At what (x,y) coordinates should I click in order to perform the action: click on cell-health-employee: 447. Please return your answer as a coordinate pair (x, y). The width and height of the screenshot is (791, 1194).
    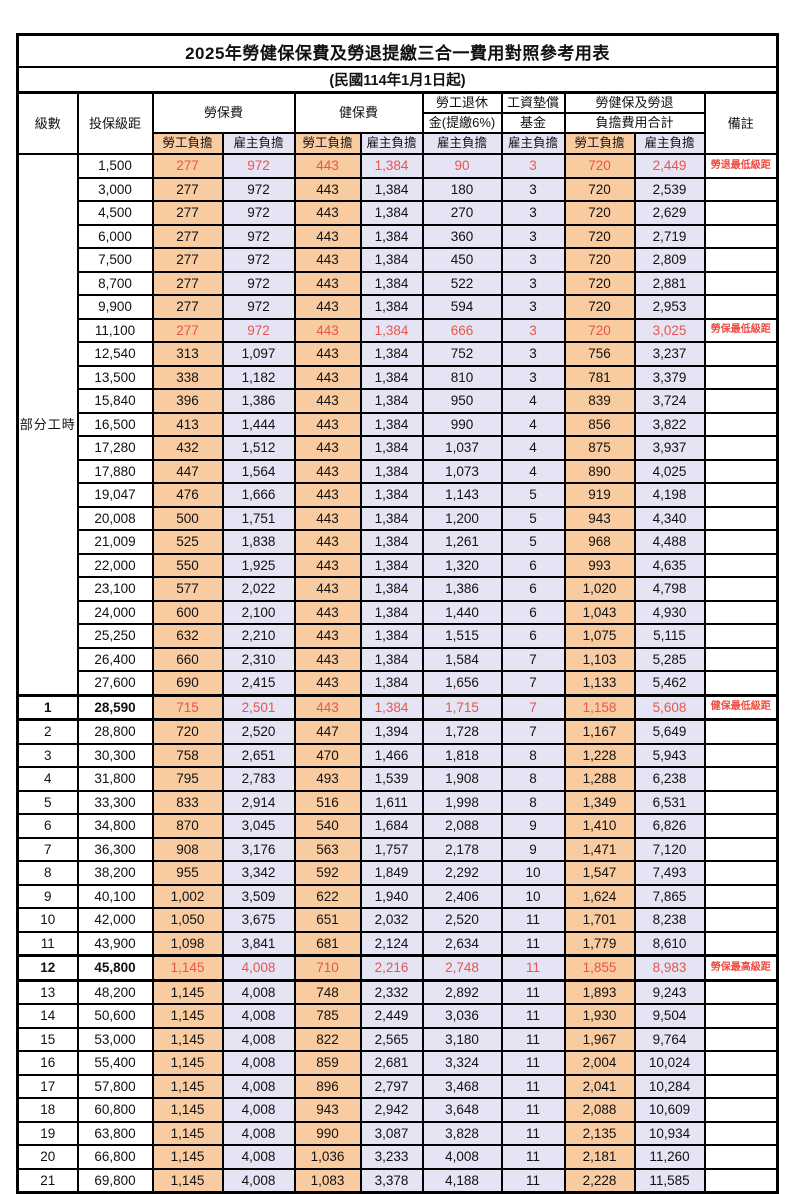
    Looking at the image, I should click on (327, 731).